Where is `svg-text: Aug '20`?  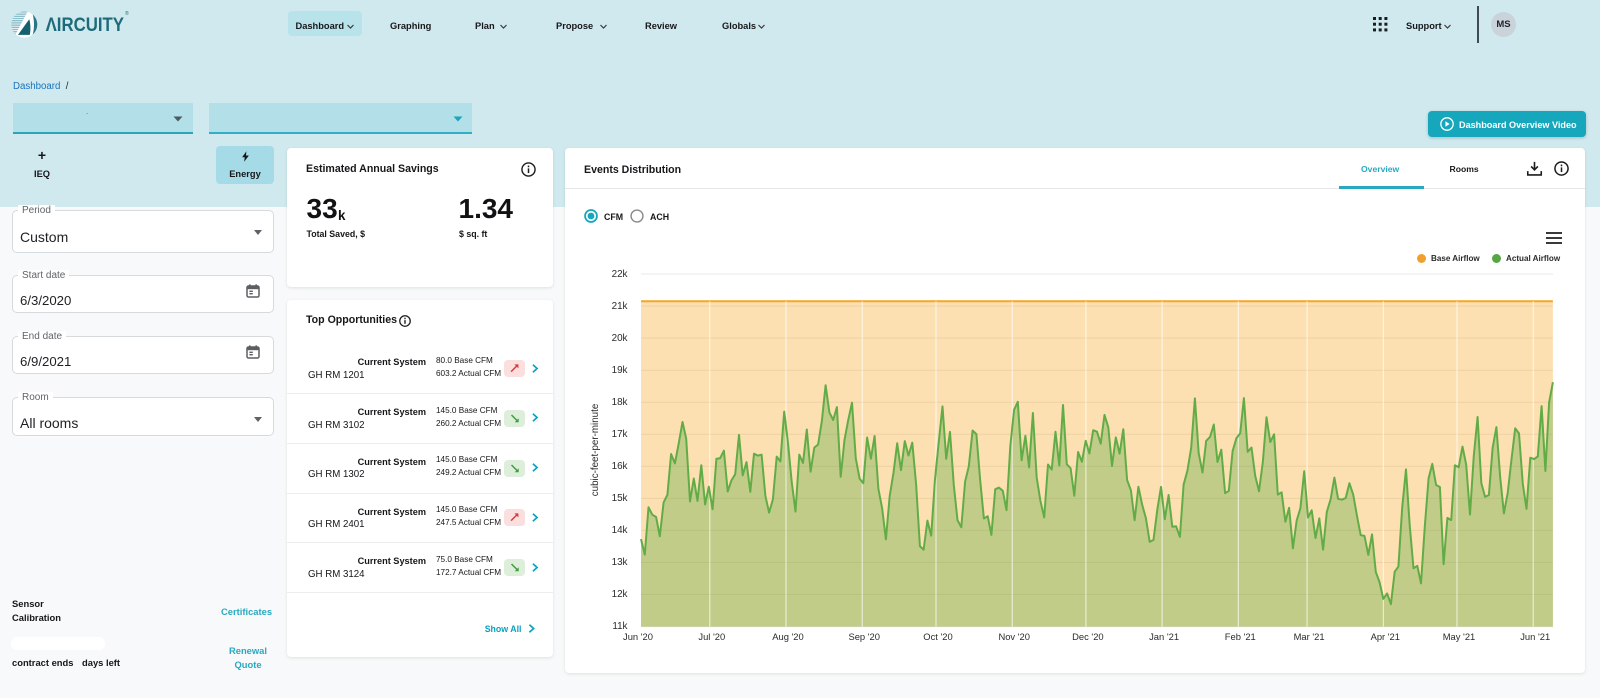 svg-text: Aug '20 is located at coordinates (788, 636).